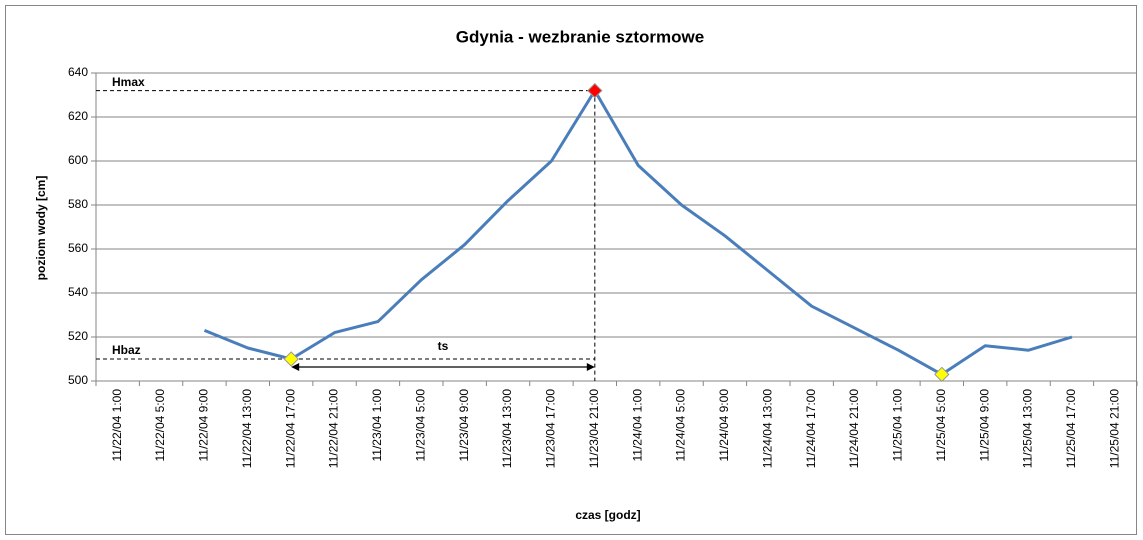  I want to click on y-tick-label: 540, so click(78, 292).